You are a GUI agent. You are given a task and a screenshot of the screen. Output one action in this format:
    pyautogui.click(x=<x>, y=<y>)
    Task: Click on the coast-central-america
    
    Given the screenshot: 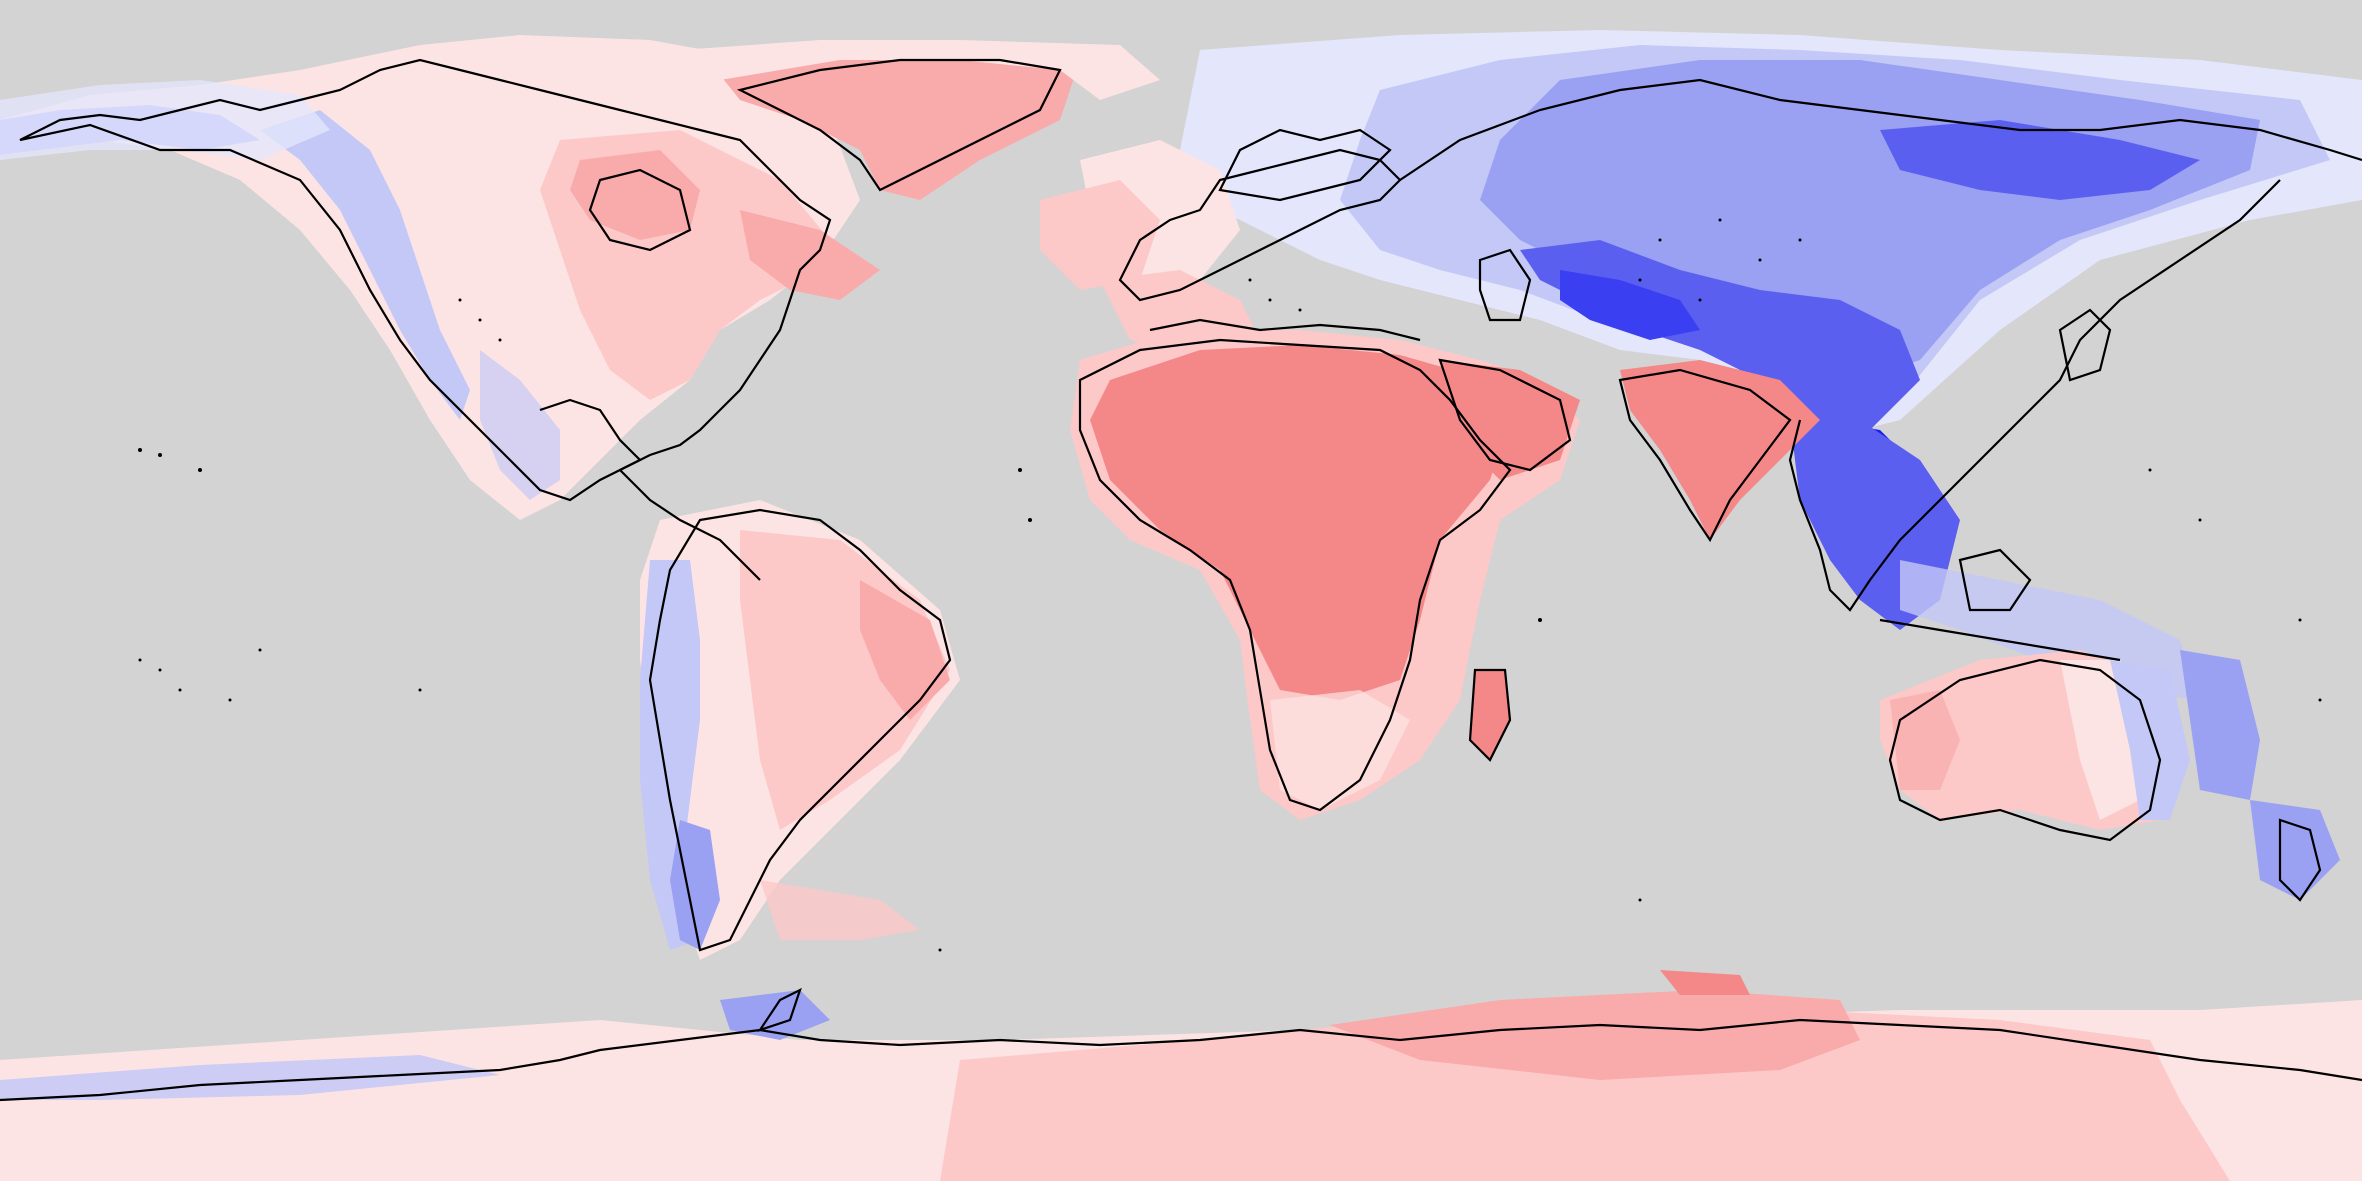 What is the action you would take?
    pyautogui.click(x=690, y=525)
    